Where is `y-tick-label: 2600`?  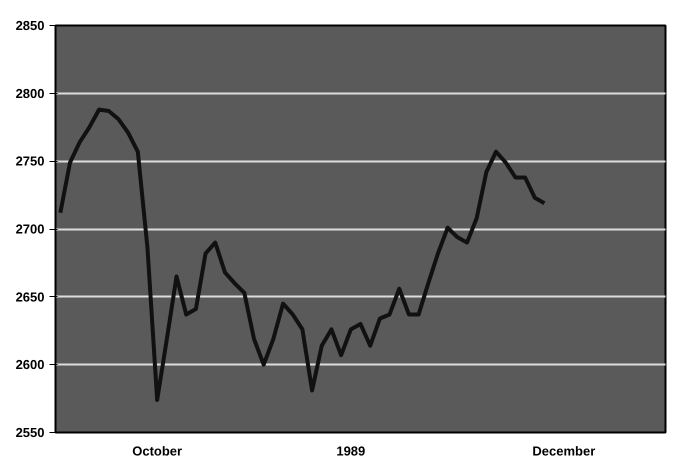
y-tick-label: 2600 is located at coordinates (30, 364).